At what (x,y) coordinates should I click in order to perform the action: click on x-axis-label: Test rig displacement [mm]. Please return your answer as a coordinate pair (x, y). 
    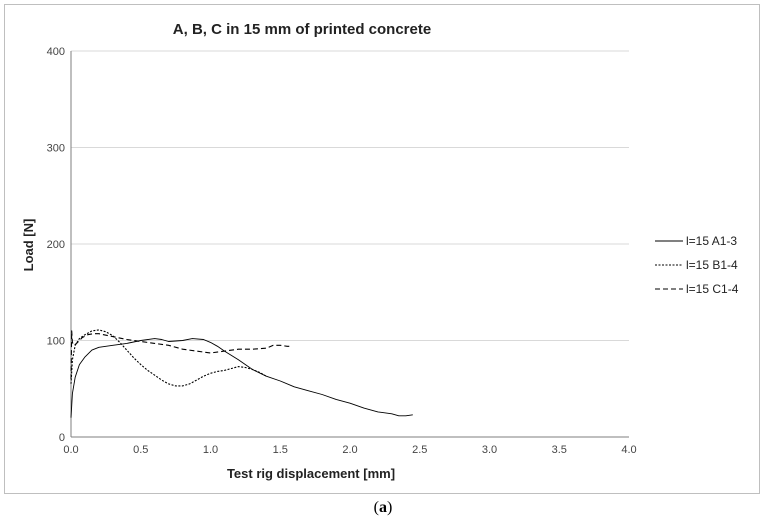
    Looking at the image, I should click on (311, 473).